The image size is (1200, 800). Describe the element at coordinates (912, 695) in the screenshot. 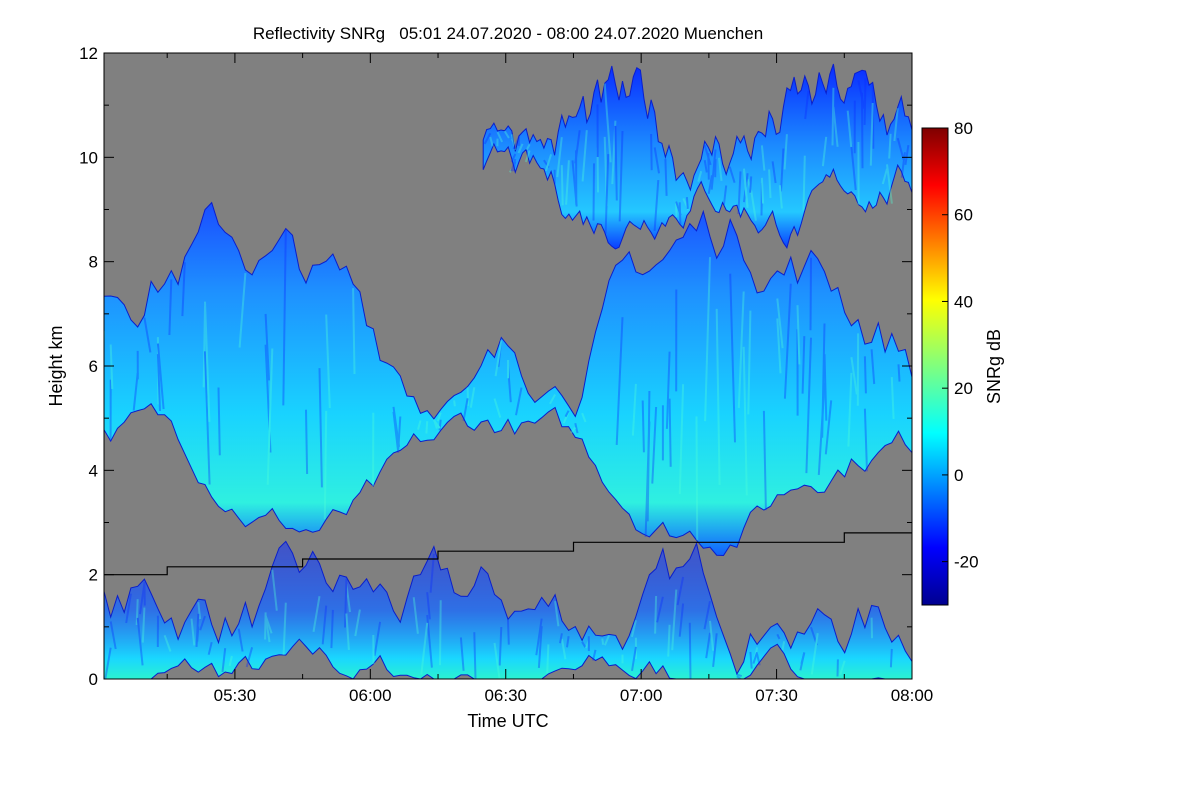

I see `x-tick-label: 08:00` at that location.